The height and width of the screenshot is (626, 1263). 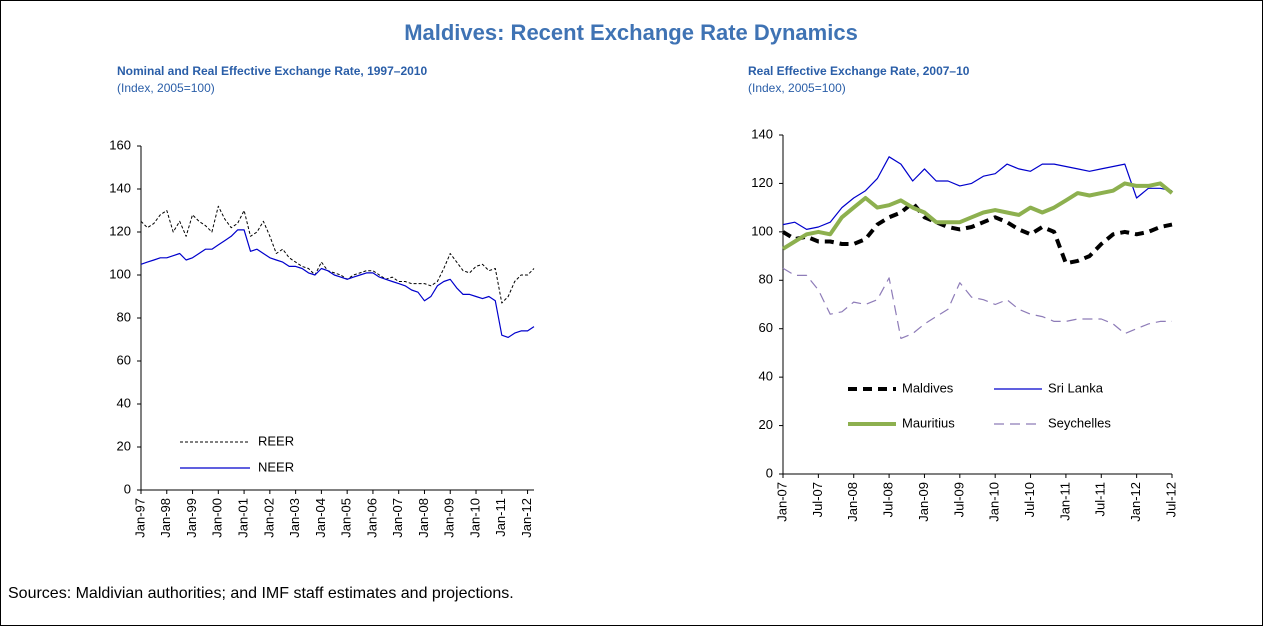 I want to click on legend-label: NEER, so click(x=276, y=466).